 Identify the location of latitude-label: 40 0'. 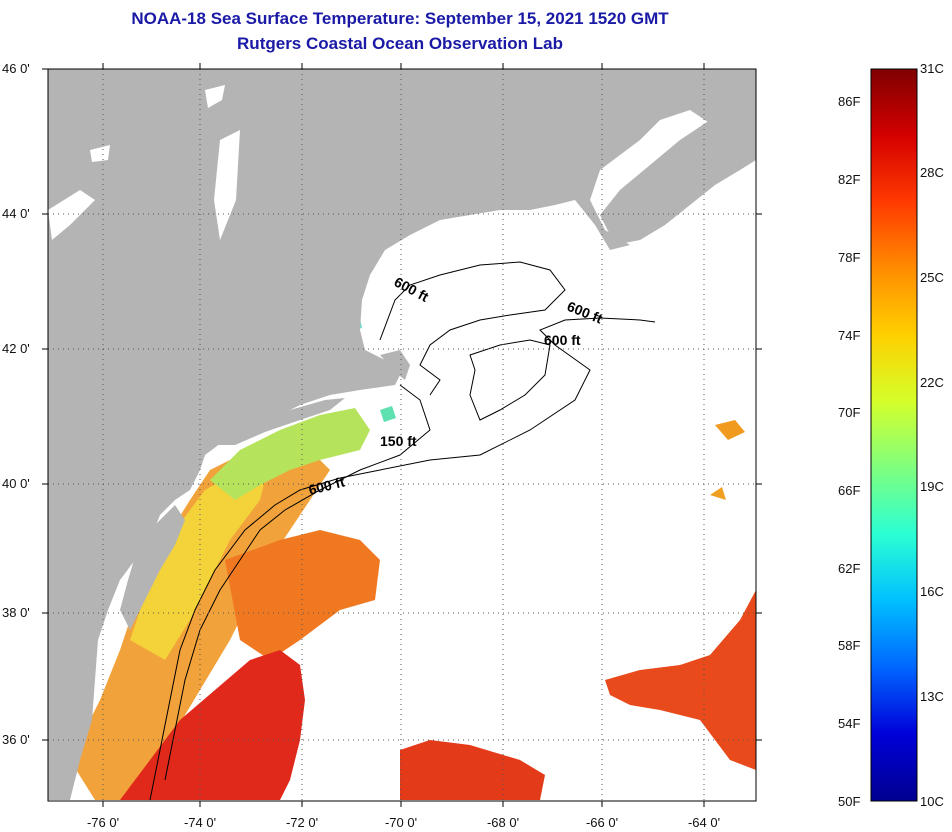
(16, 483).